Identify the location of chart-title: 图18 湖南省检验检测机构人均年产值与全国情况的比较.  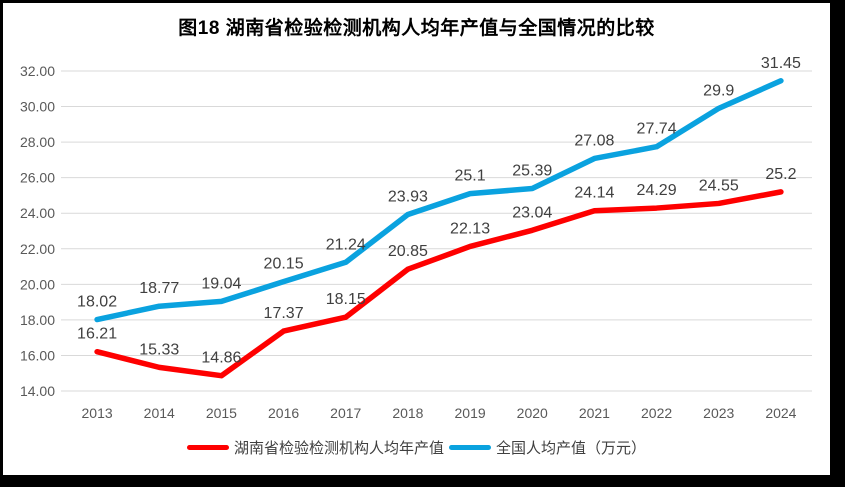
(416, 28).